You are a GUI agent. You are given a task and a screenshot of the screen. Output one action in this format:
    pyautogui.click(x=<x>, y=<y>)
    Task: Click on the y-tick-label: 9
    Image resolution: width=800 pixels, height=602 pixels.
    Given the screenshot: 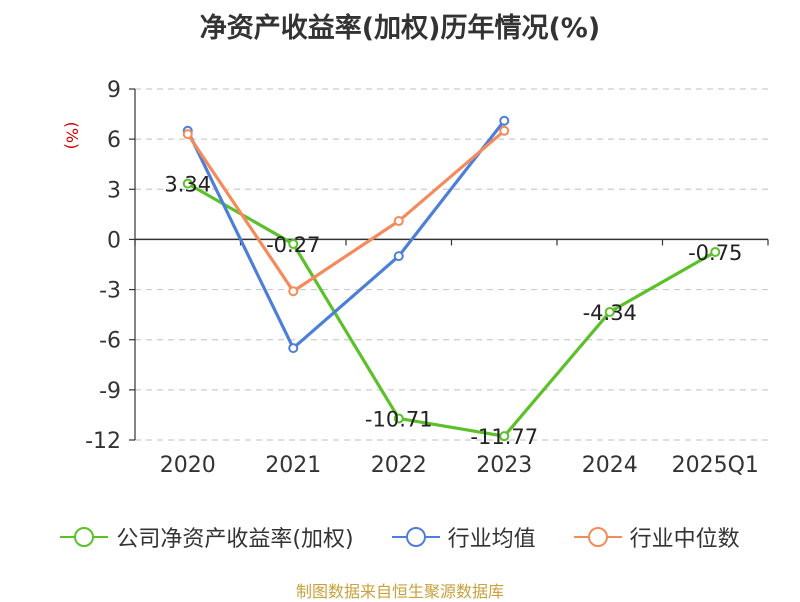 What is the action you would take?
    pyautogui.click(x=114, y=90)
    